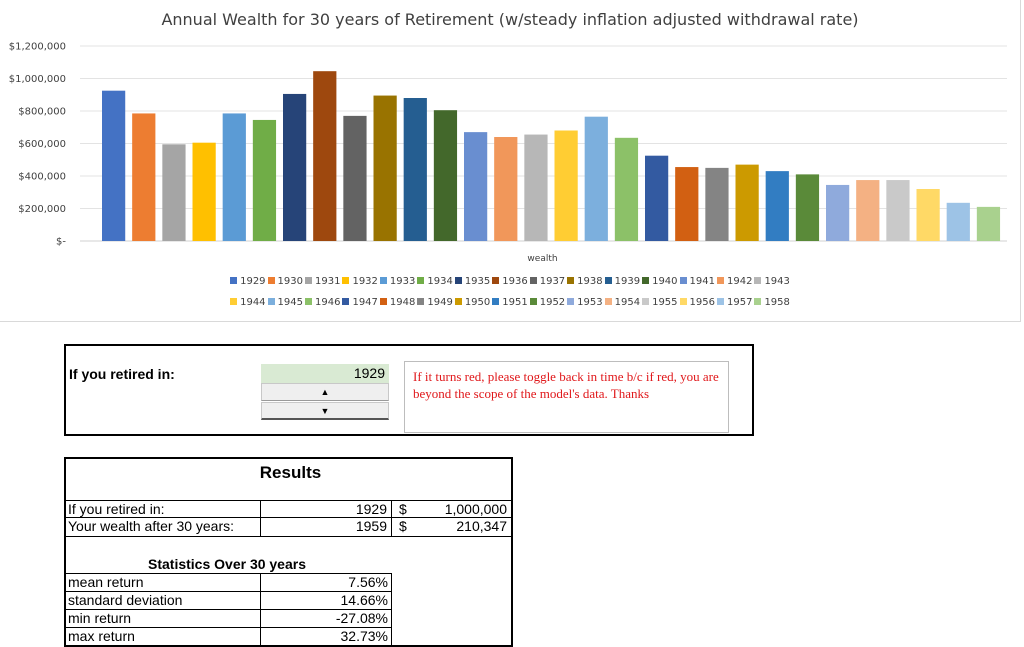 This screenshot has width=1024, height=647. Describe the element at coordinates (472, 281) in the screenshot. I see `legend-item-1935: 1935` at that location.